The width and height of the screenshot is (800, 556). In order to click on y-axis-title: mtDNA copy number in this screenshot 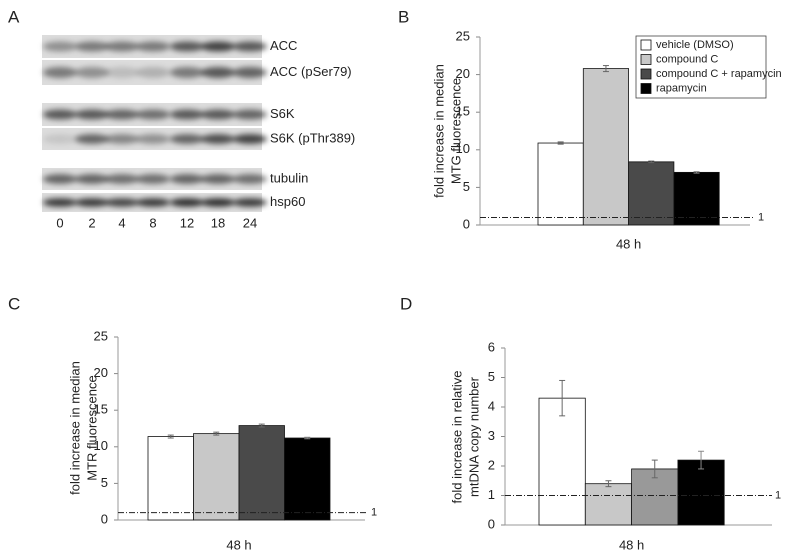, I will do `click(473, 436)`.